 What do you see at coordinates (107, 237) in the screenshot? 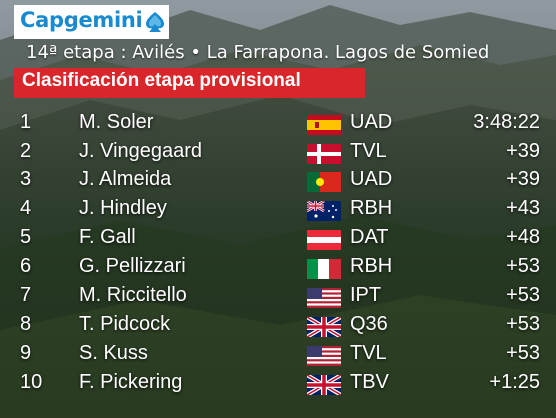
I see `rider-name: F. Gall` at bounding box center [107, 237].